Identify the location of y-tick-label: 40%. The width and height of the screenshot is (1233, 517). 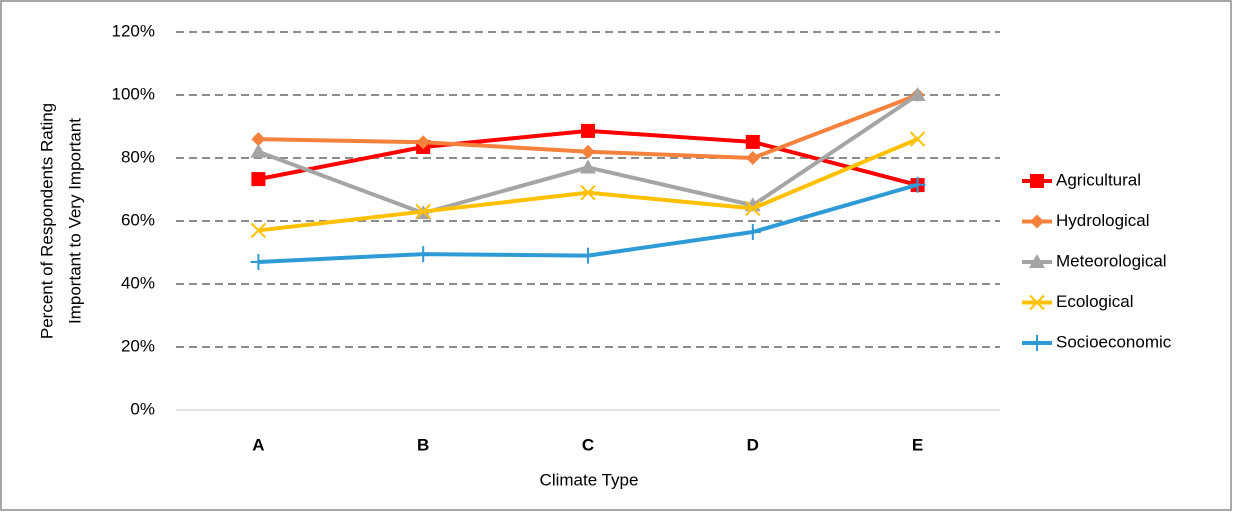
(138, 282).